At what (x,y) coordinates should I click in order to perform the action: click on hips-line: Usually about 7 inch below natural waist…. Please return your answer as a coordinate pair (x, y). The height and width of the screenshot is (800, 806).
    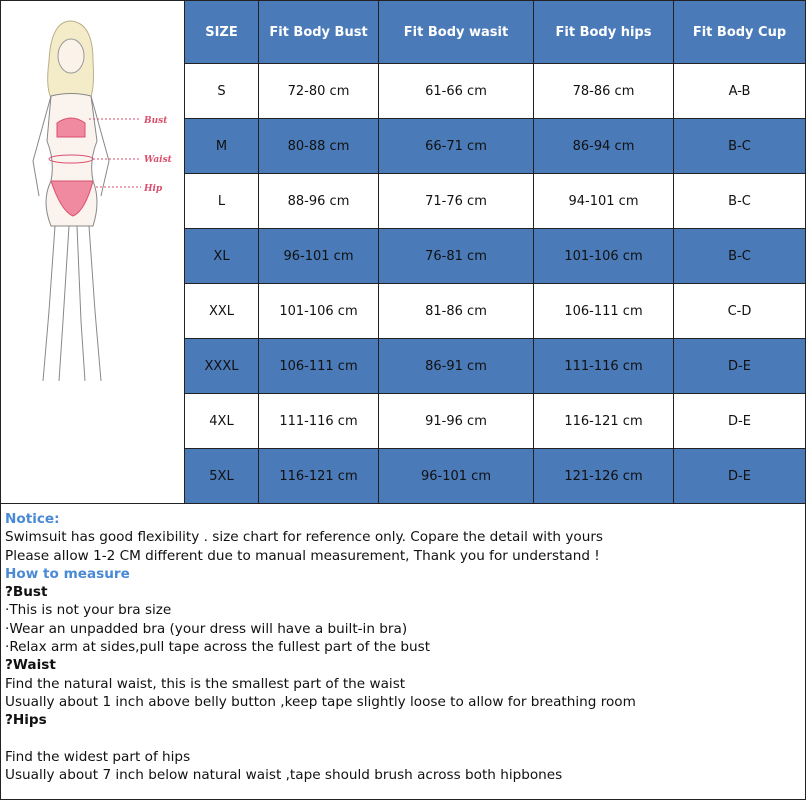
    Looking at the image, I should click on (284, 775).